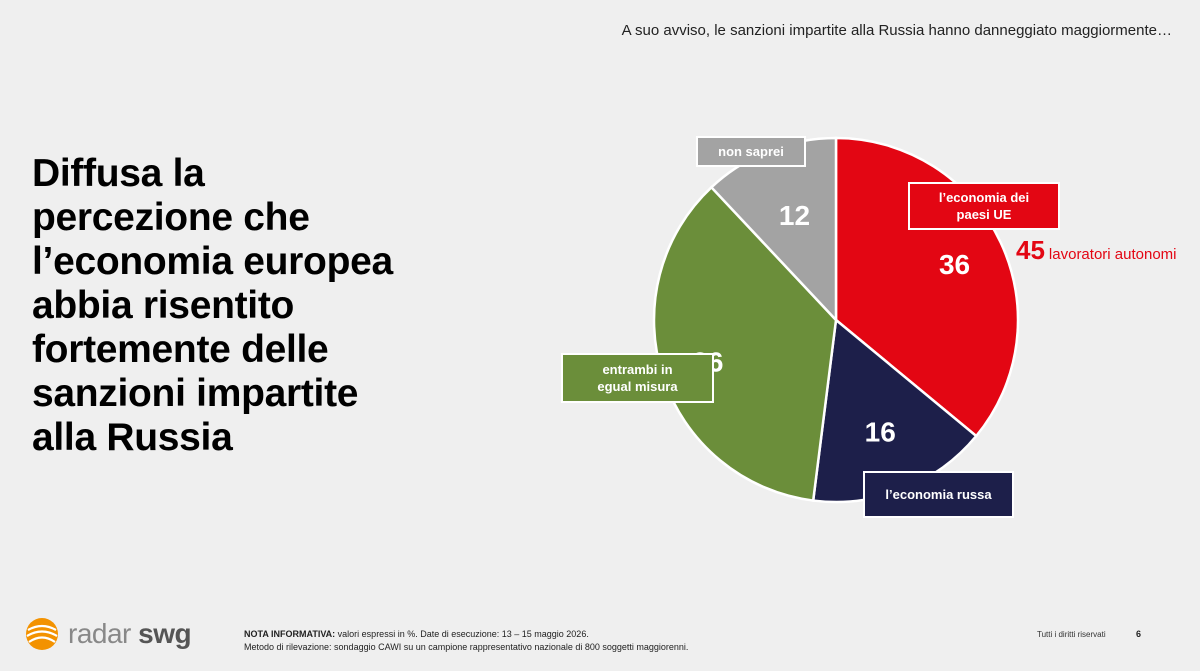 The height and width of the screenshot is (671, 1200). What do you see at coordinates (165, 633) in the screenshot?
I see `logo-word-swg: swg` at bounding box center [165, 633].